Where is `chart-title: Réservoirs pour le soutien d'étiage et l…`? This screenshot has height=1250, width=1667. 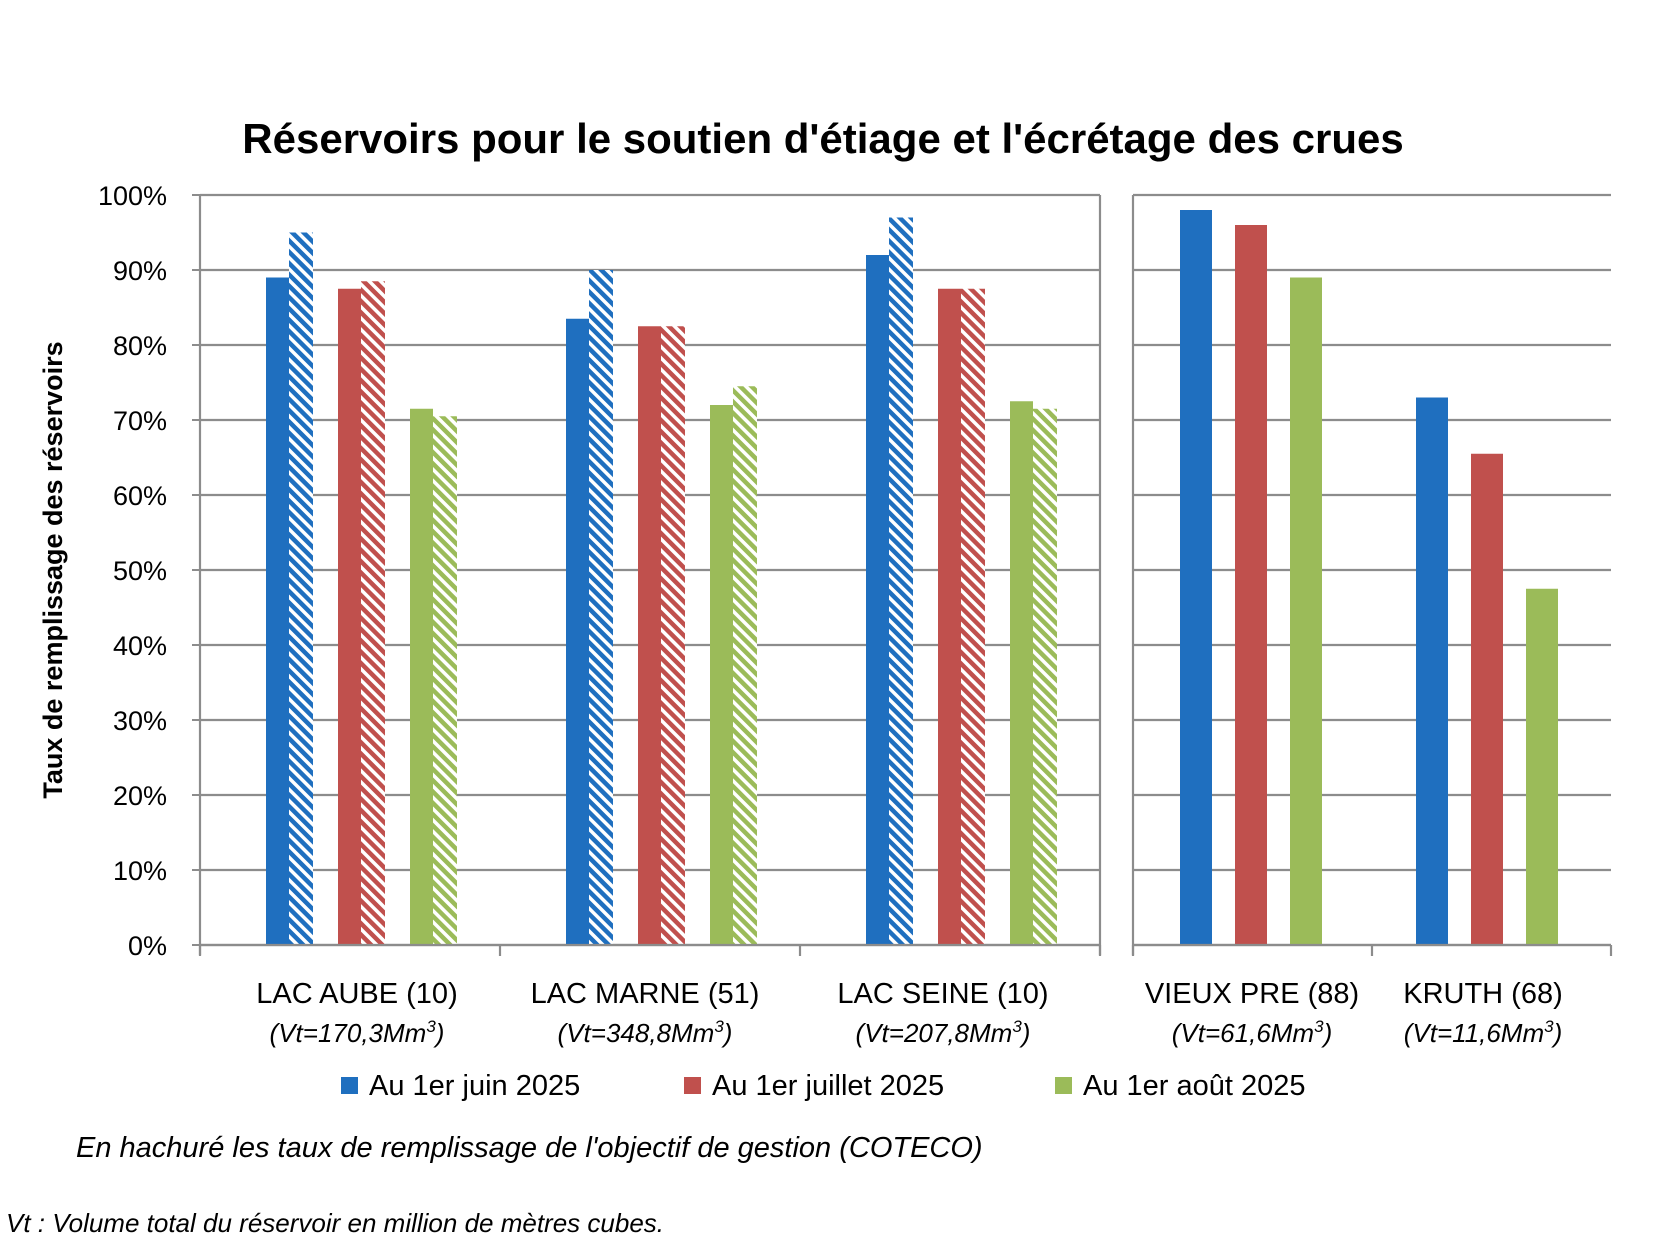
chart-title: Réservoirs pour le soutien d'étiage et l… is located at coordinates (822, 138).